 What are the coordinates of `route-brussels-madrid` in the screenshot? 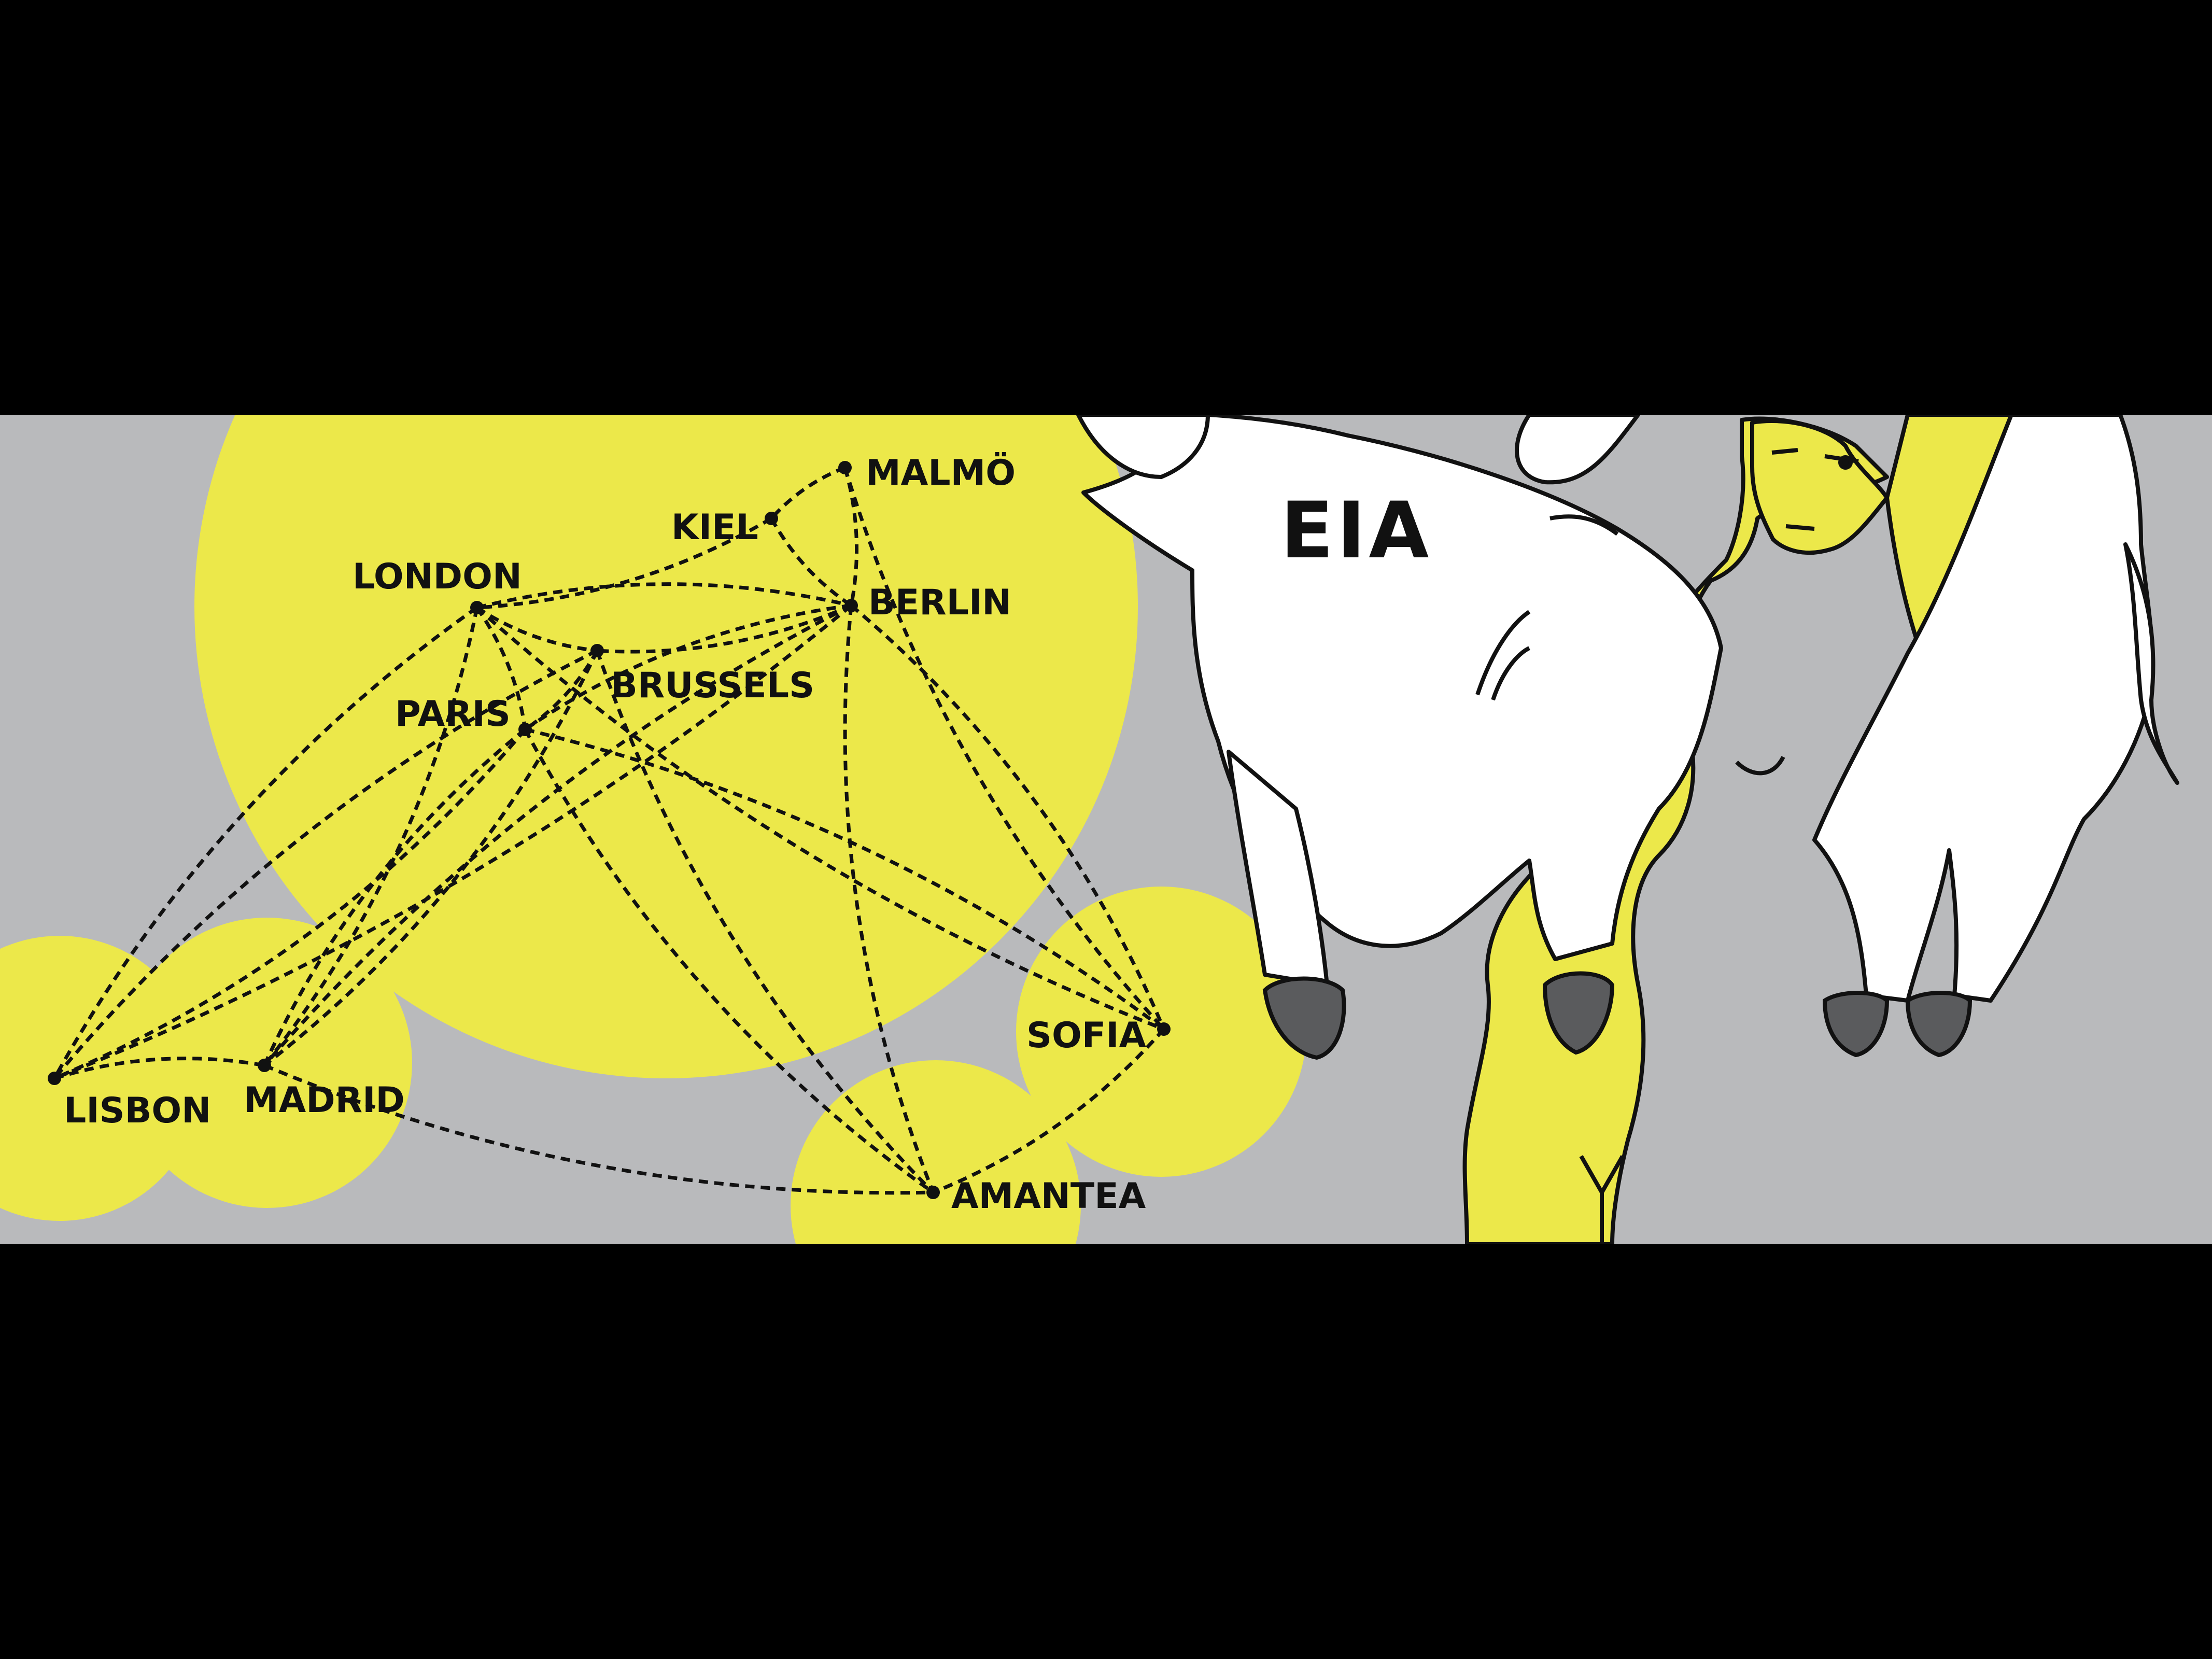 It's located at (431, 858).